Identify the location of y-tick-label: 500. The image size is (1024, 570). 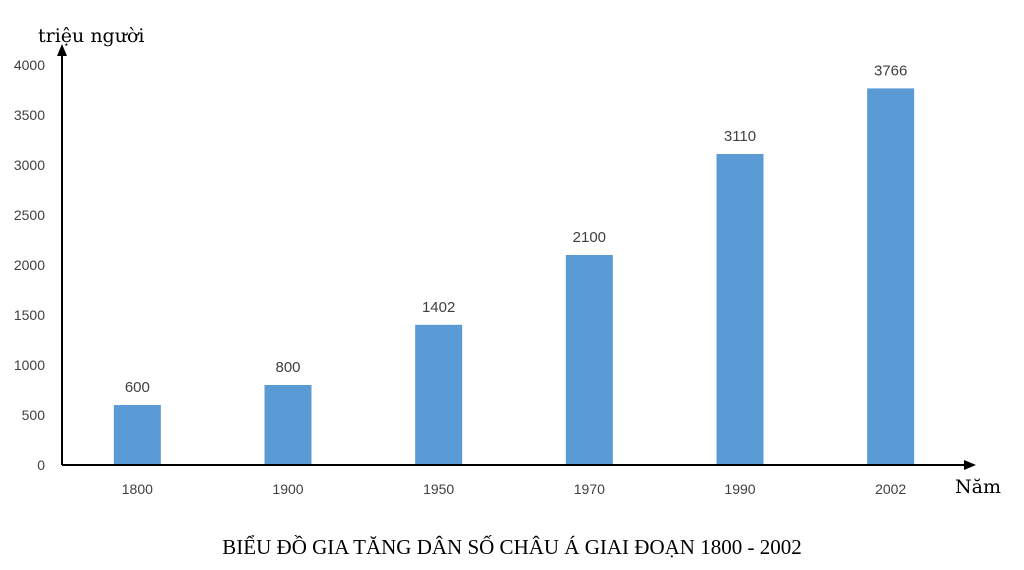
(34, 415).